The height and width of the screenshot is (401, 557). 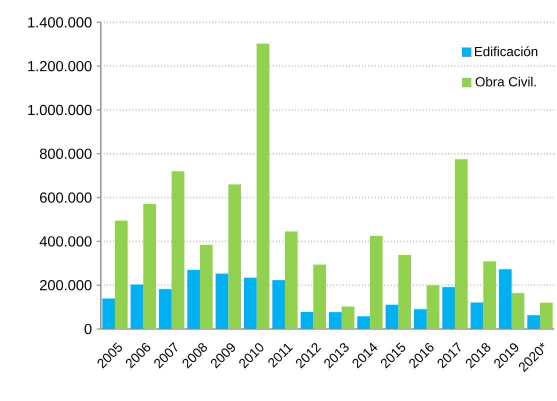 I want to click on legend-label: Obra Civil., so click(x=506, y=81).